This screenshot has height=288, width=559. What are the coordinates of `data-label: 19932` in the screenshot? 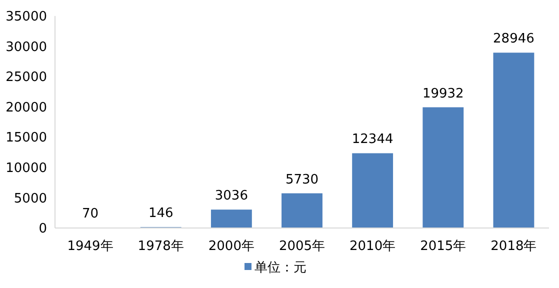 It's located at (443, 94).